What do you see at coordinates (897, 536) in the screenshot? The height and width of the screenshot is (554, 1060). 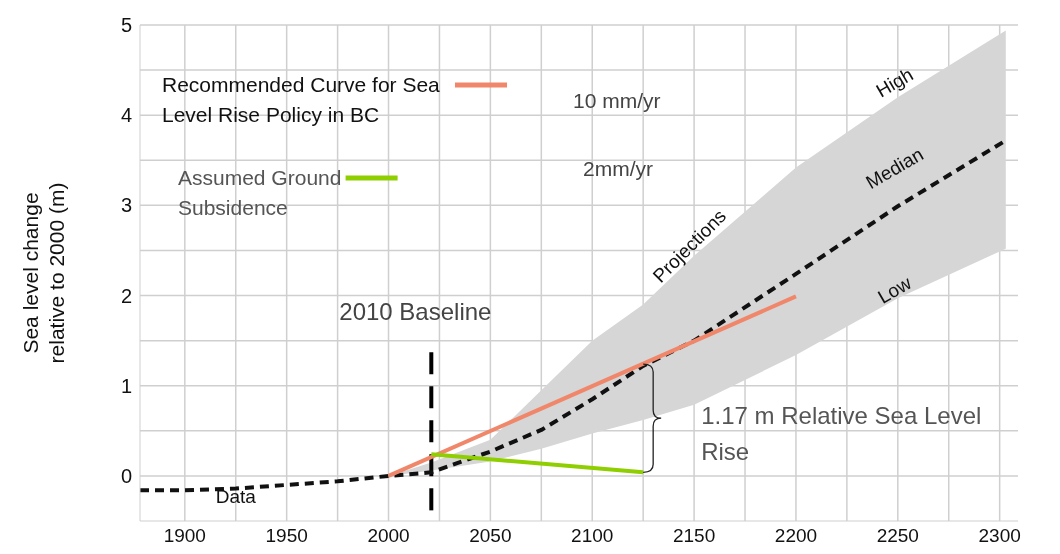 I see `x-tick-label: 2250` at bounding box center [897, 536].